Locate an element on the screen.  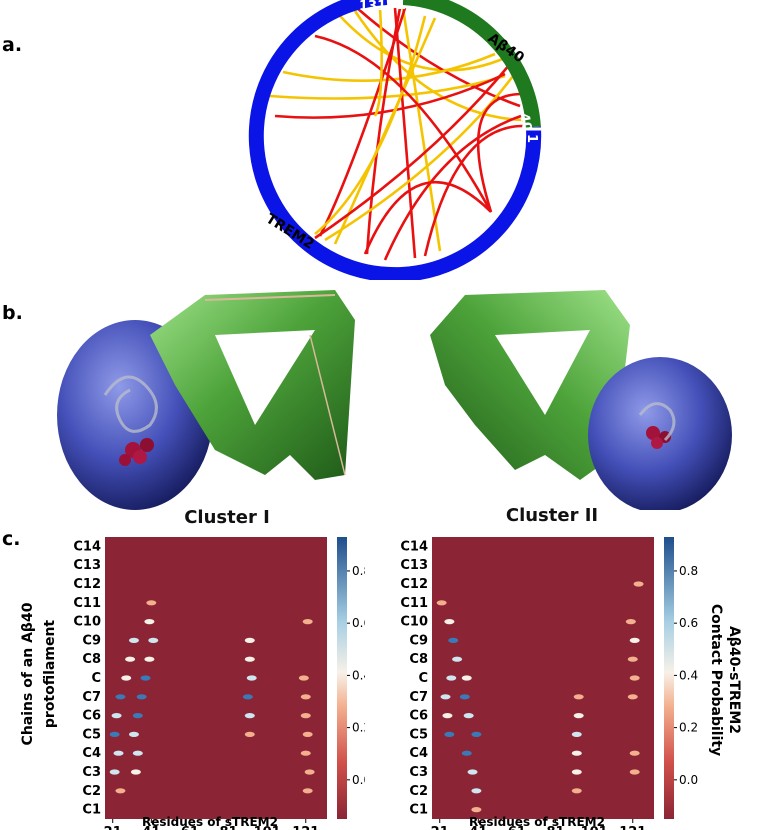
y-tick-label: C5 is located at coordinates (418, 734).